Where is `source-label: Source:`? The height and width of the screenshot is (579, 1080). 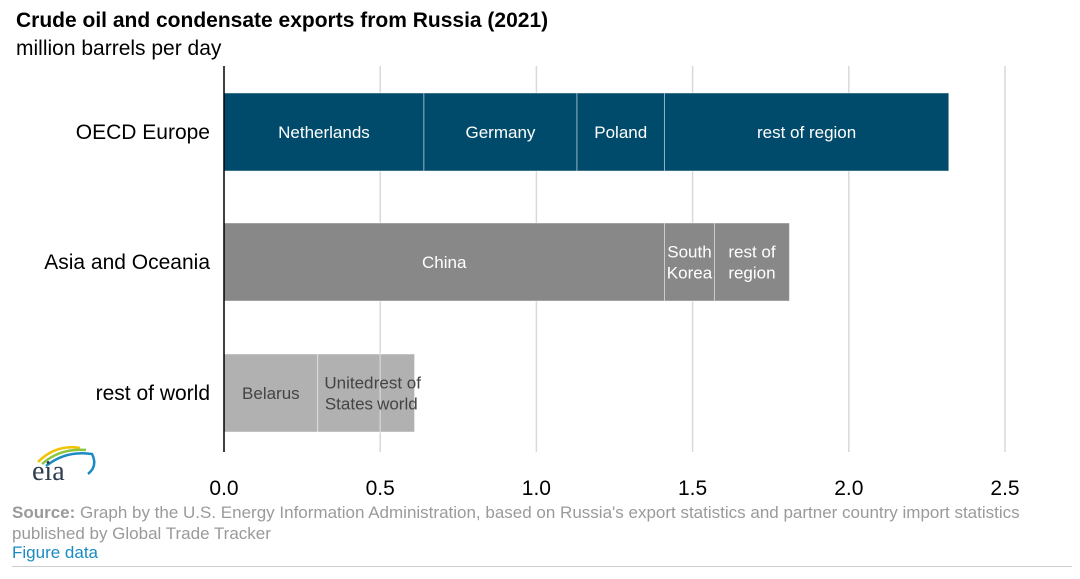 source-label: Source: is located at coordinates (44, 512).